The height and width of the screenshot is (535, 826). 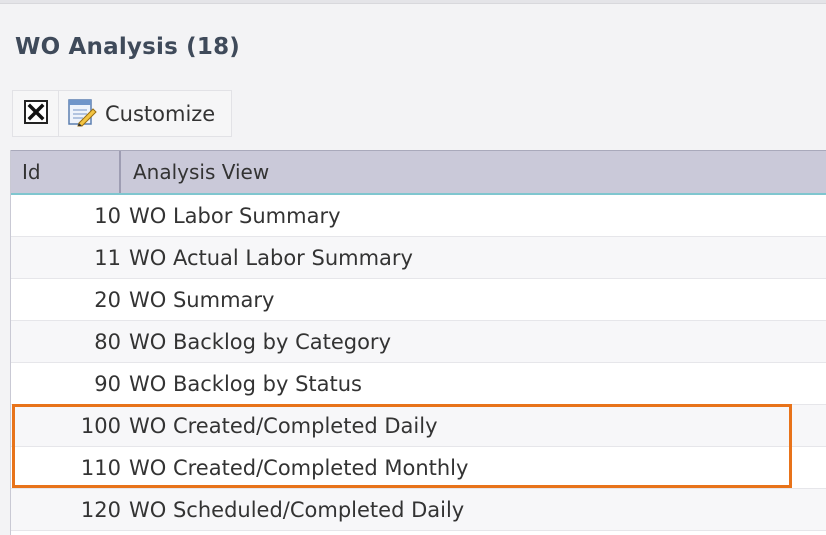 I want to click on table-row: 100 WO Created/Completed Daily, so click(x=418, y=426).